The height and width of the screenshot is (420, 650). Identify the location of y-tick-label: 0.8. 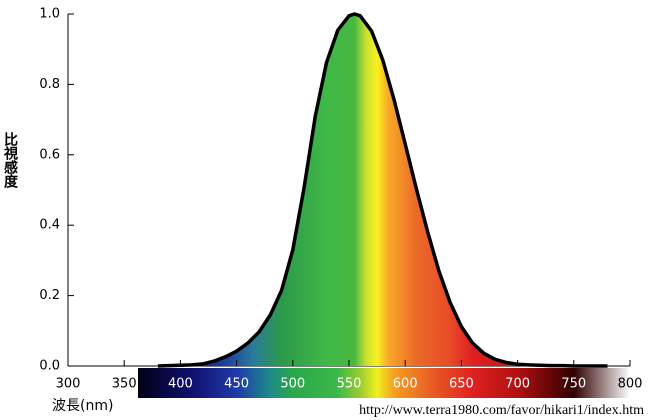
(49, 84).